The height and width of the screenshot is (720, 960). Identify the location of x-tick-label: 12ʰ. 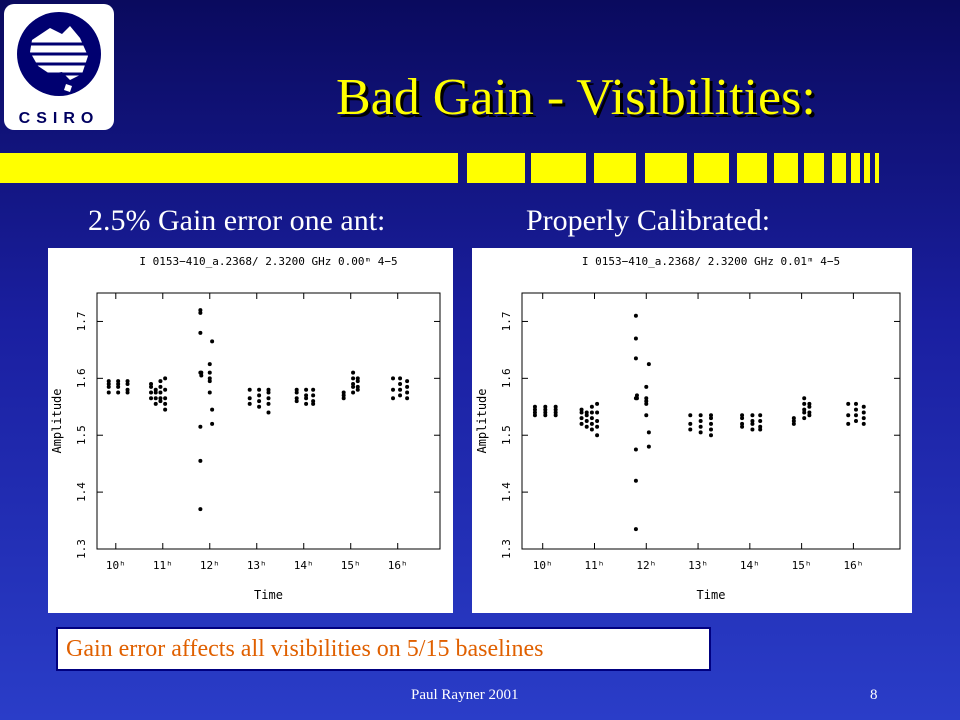
(210, 565).